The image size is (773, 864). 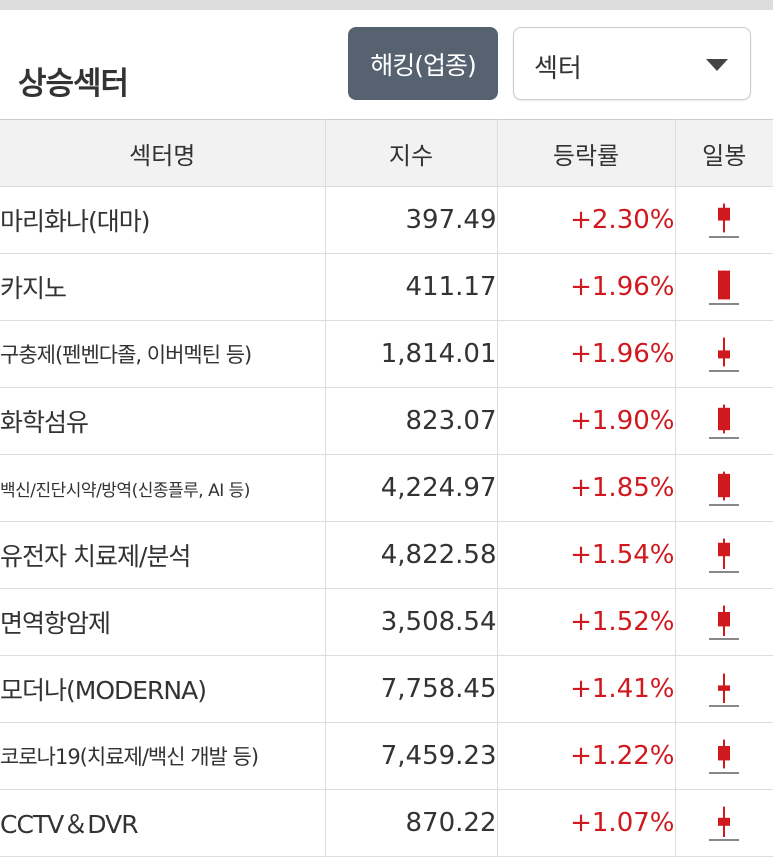 I want to click on sector-index: 4,224.97, so click(x=411, y=488).